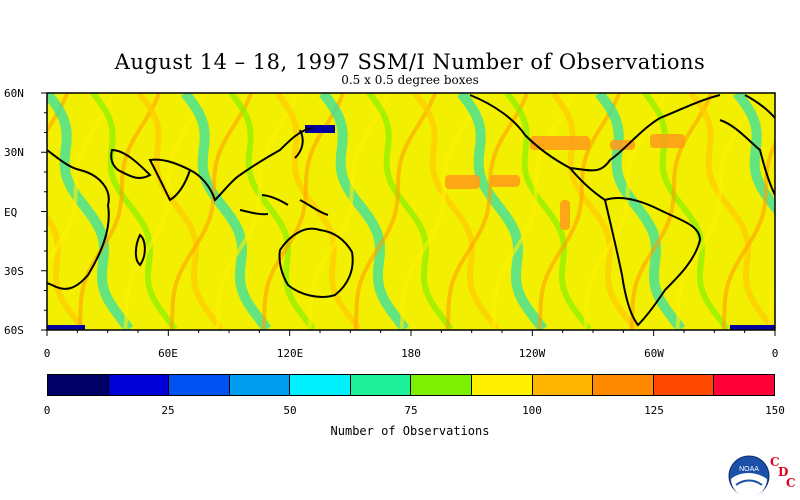 This screenshot has width=800, height=500. What do you see at coordinates (47, 353) in the screenshot?
I see `lon-label-0: 0` at bounding box center [47, 353].